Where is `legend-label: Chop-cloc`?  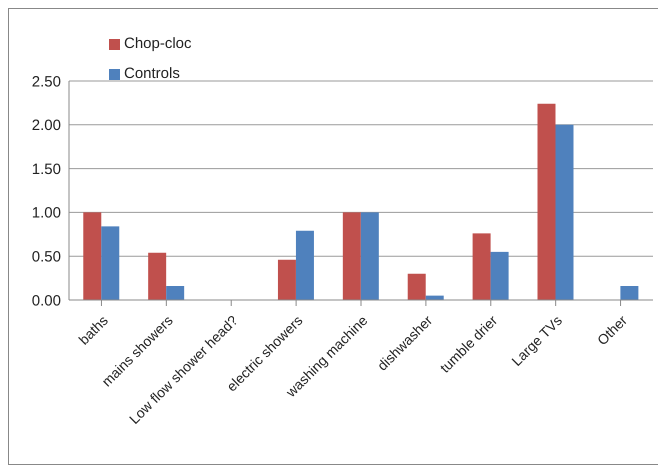 legend-label: Chop-cloc is located at coordinates (158, 43).